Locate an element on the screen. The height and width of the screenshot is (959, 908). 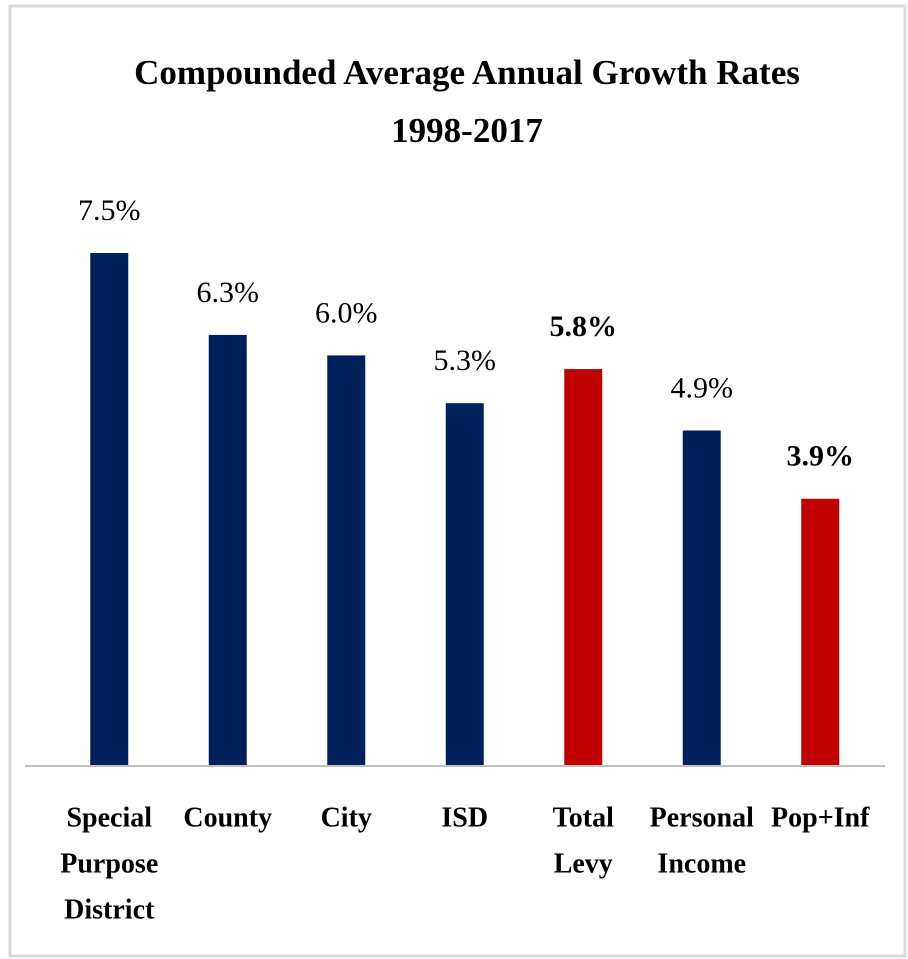
chart-title: Compounded Average Annual Growth Rates is located at coordinates (467, 72).